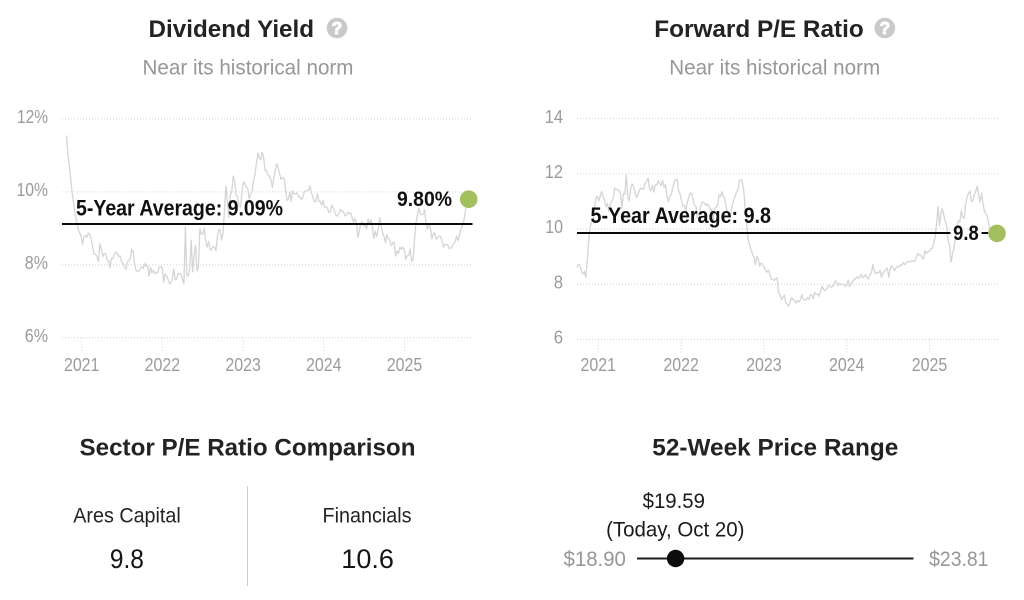  I want to click on svg-text: 6, so click(558, 338).